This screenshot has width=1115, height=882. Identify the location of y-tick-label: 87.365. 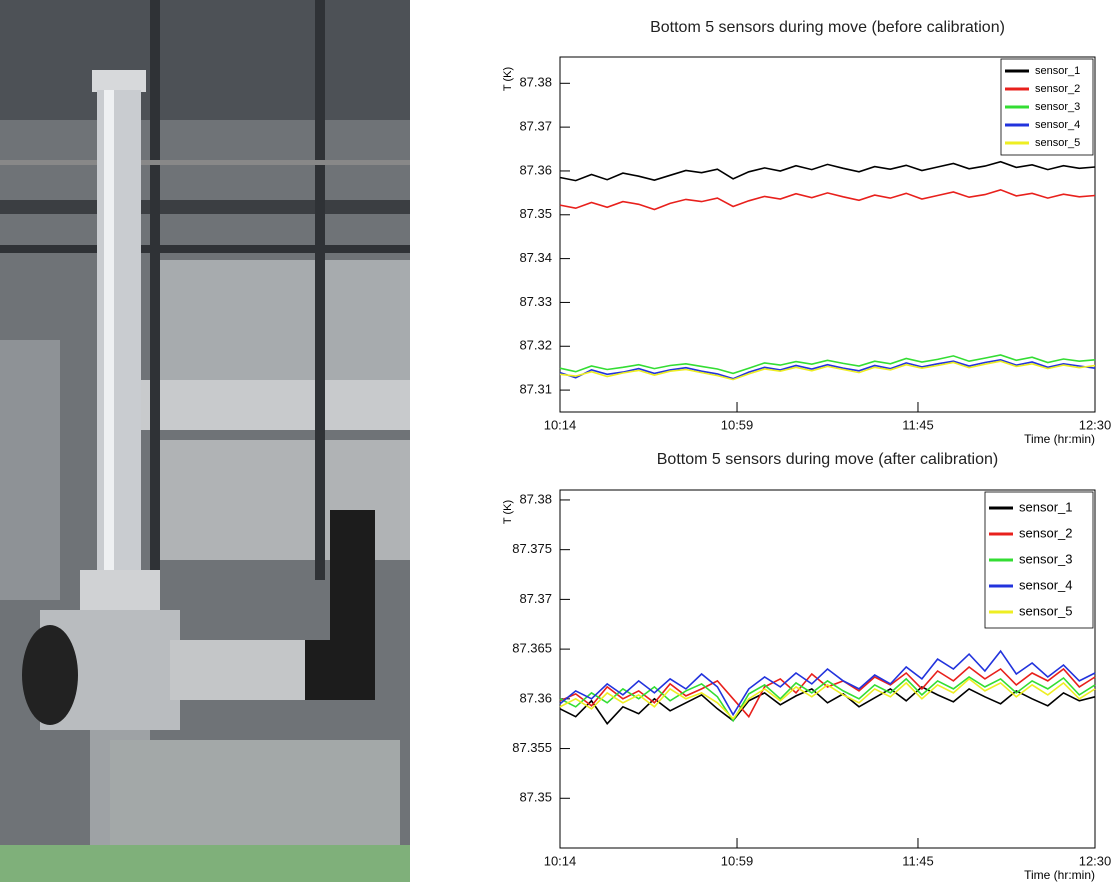
(532, 648).